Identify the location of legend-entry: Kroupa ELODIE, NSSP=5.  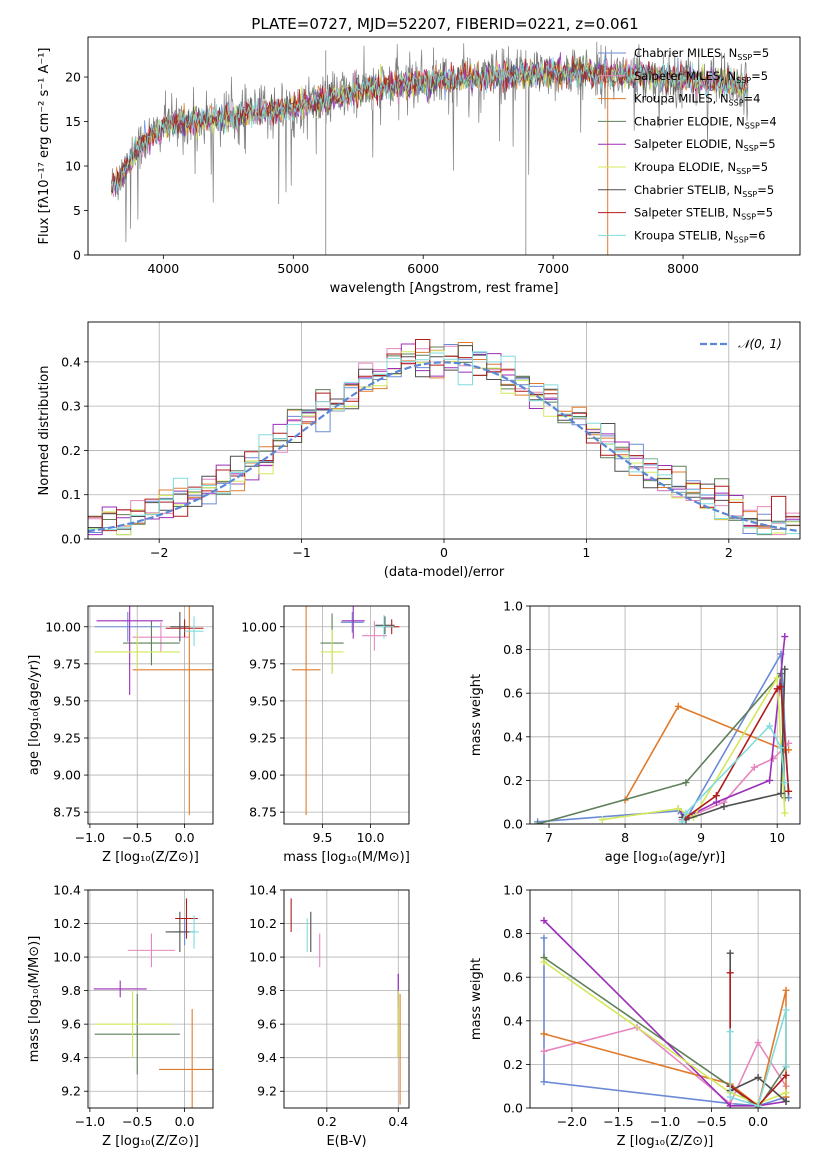
(701, 168).